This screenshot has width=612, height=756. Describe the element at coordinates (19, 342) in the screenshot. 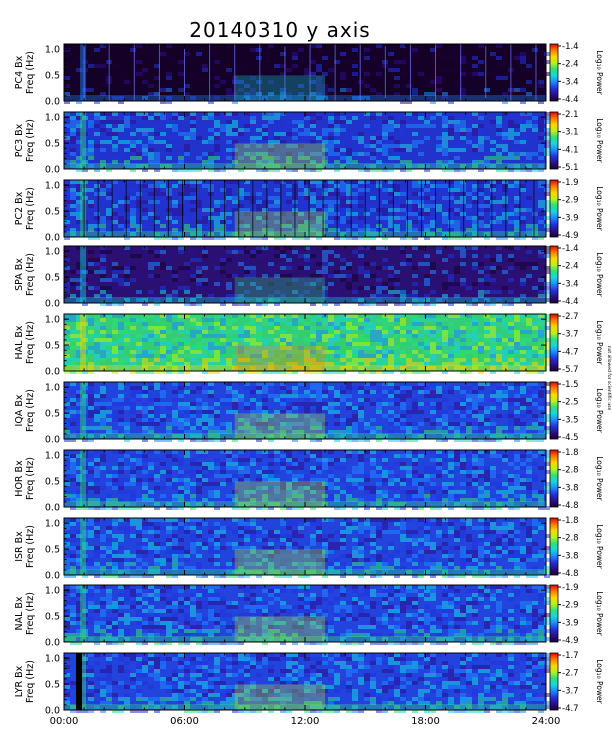

I see `station-label: HAL Bx` at that location.